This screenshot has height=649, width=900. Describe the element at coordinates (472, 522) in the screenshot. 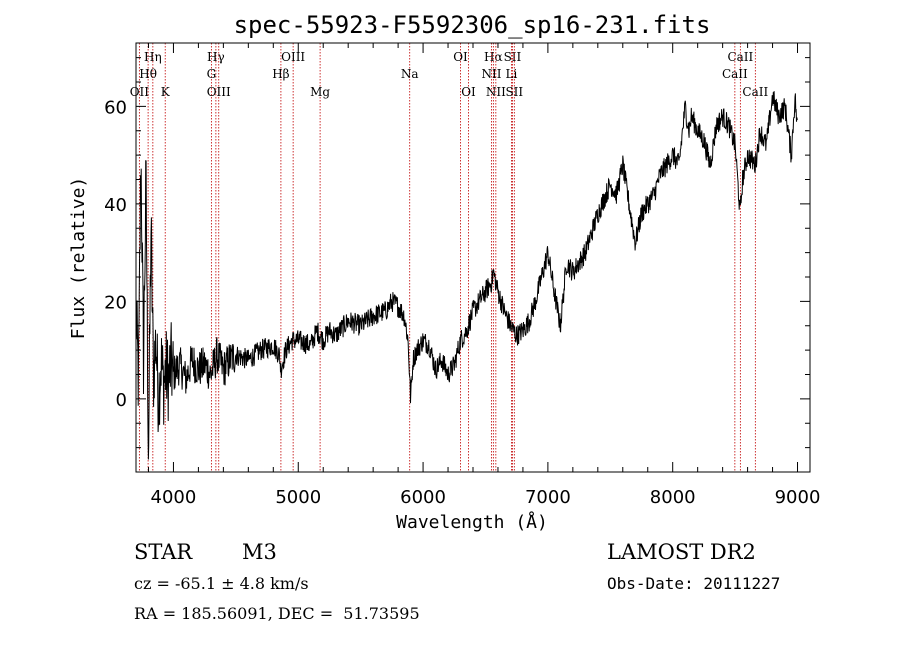

I see `x-axis-label: Wavelength (Å)` at that location.